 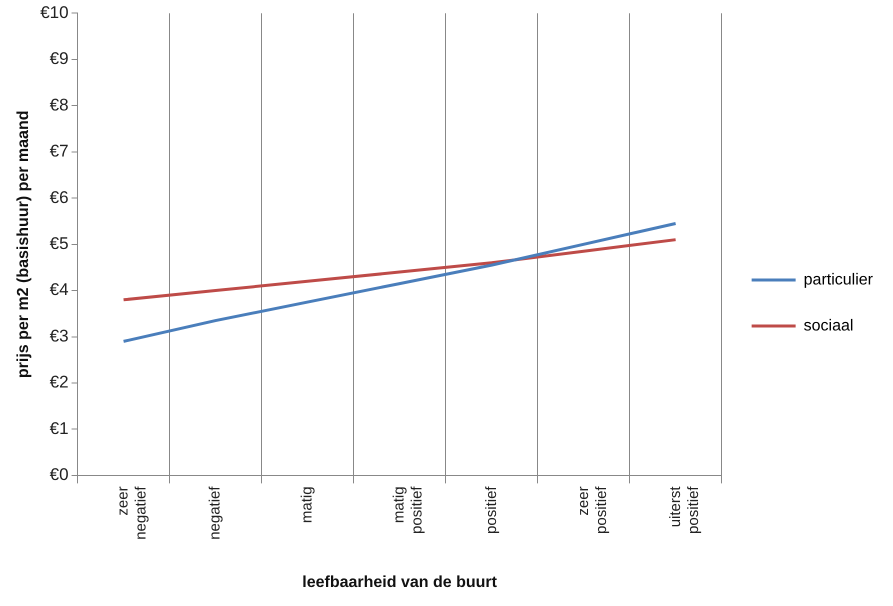 I want to click on x-tick-label: zeer positief, so click(x=592, y=510).